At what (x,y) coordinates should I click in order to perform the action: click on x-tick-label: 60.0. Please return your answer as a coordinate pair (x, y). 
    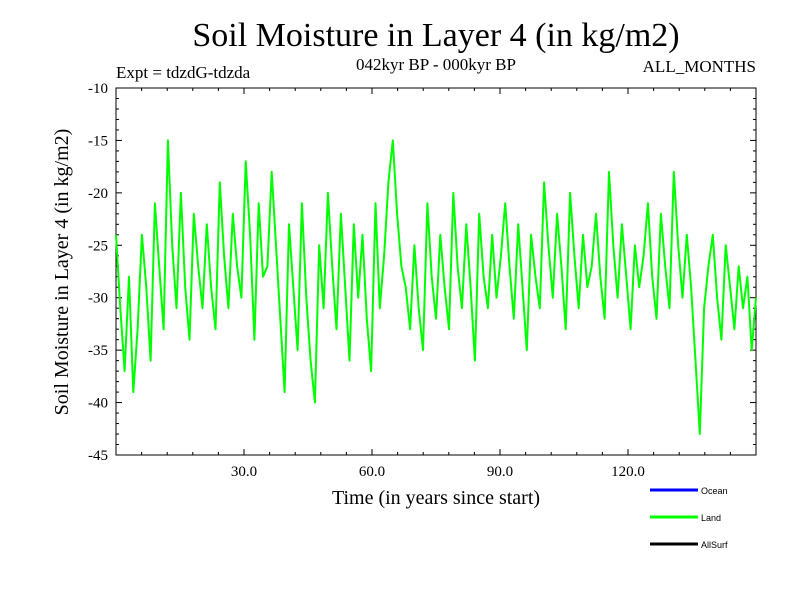
    Looking at the image, I should click on (372, 472).